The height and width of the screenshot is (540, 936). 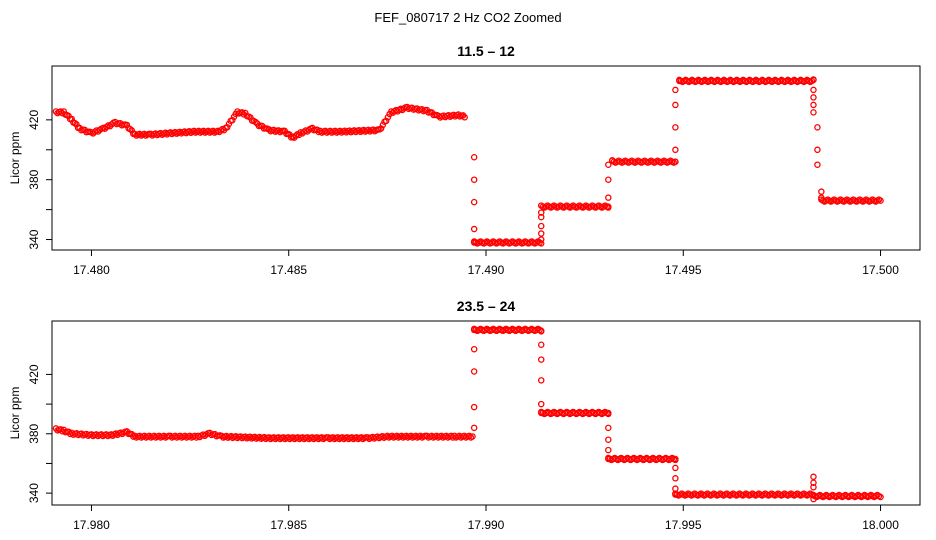 I want to click on figure-title: FEF_080717 2 Hz CO2 Zoomed, so click(x=467, y=17).